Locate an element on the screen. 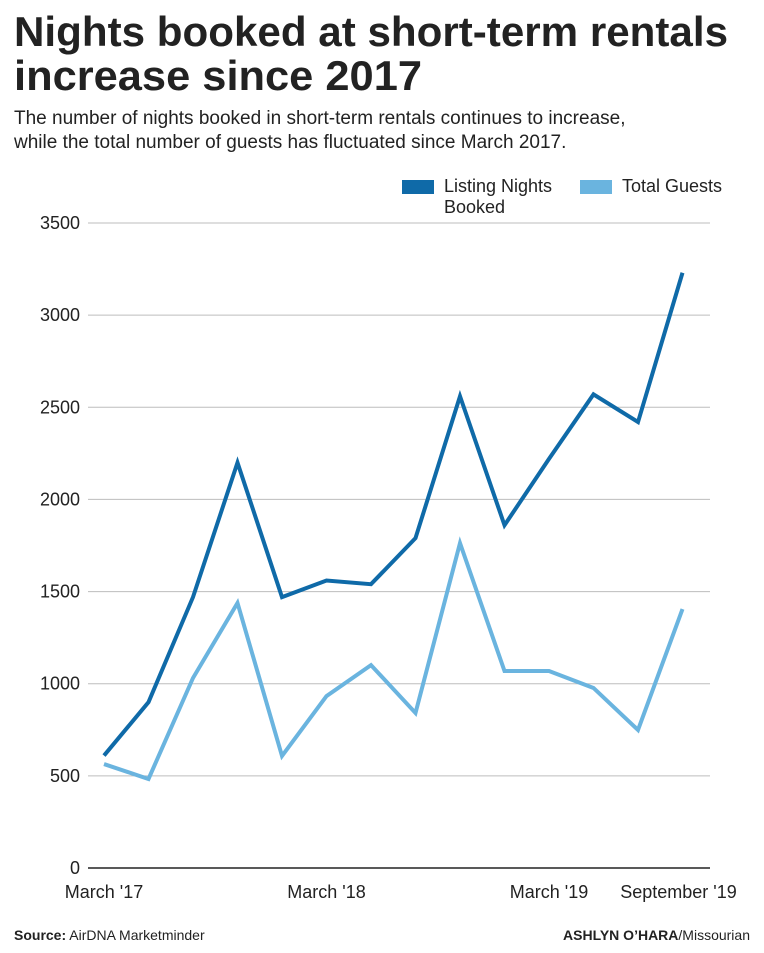  source-label: Source: is located at coordinates (40, 935).